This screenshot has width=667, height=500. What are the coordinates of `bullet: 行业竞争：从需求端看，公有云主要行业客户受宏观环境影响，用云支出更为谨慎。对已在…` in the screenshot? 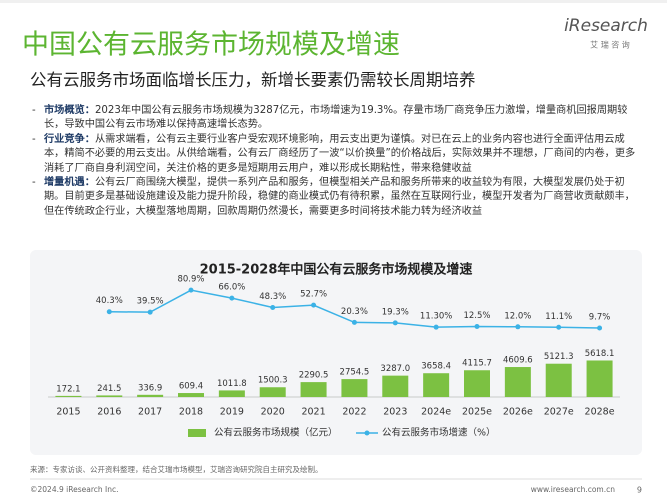 It's located at (336, 154).